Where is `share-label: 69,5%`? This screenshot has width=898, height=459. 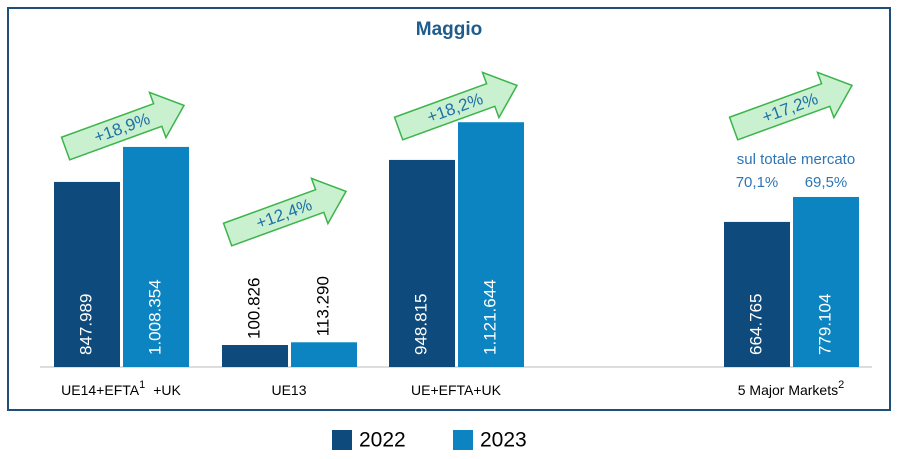 share-label: 69,5% is located at coordinates (826, 182).